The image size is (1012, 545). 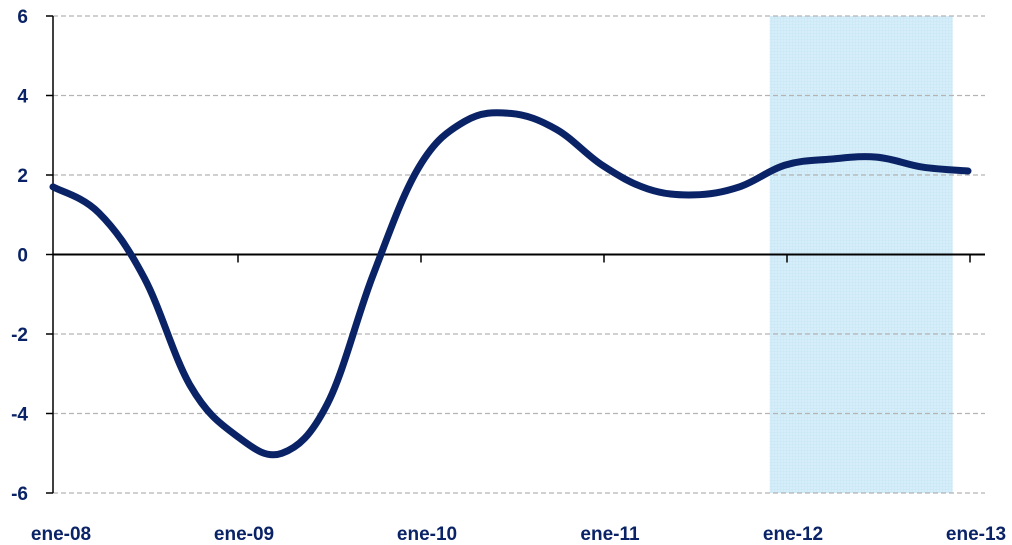 I want to click on y-tick-labels: 6 4 2 0 -2 -4 -6, so click(x=19, y=256).